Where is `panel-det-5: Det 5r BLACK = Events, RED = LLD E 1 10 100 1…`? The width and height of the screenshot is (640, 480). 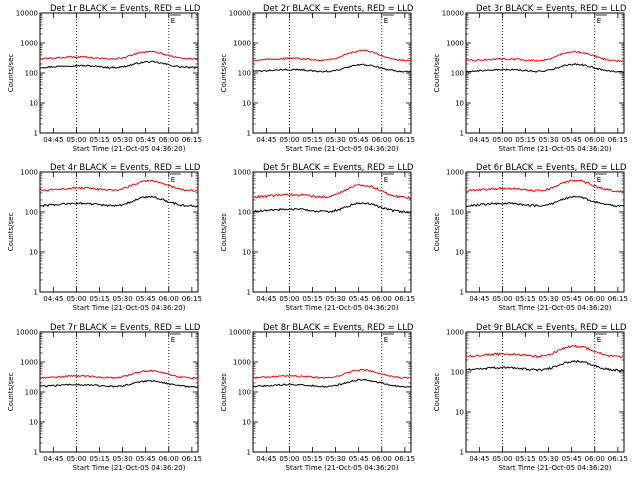 panel-det-5: Det 5r BLACK = Events, RED = LLD E 1 10 100 1… is located at coordinates (317, 237).